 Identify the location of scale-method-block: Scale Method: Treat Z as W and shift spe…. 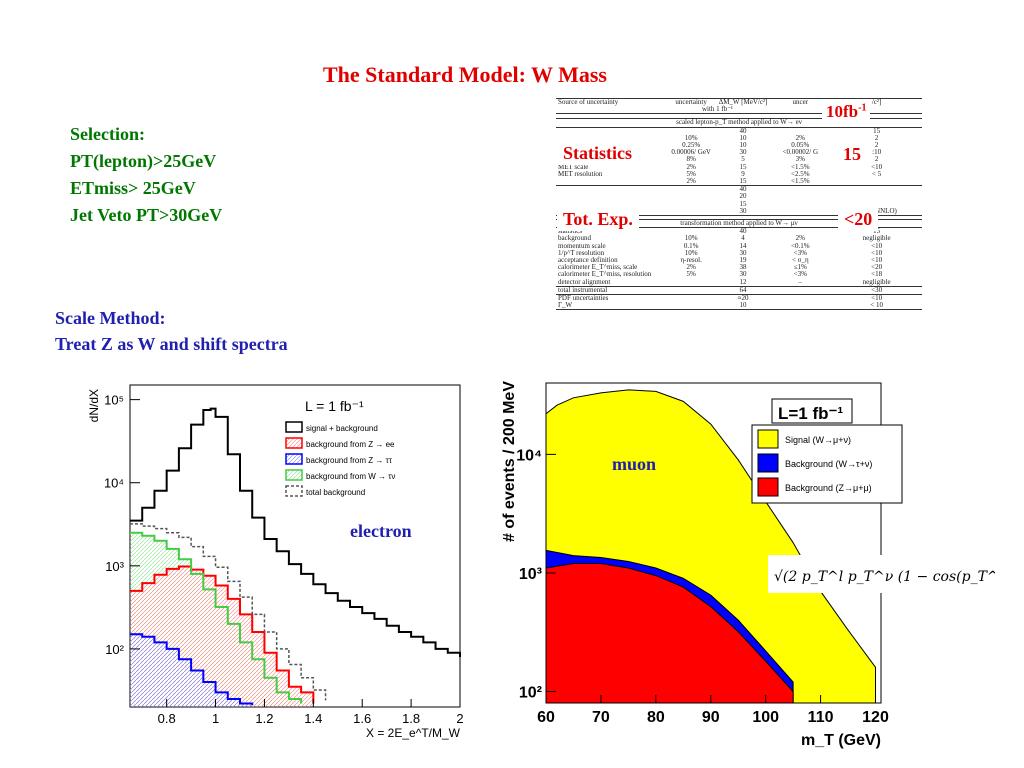
(171, 331).